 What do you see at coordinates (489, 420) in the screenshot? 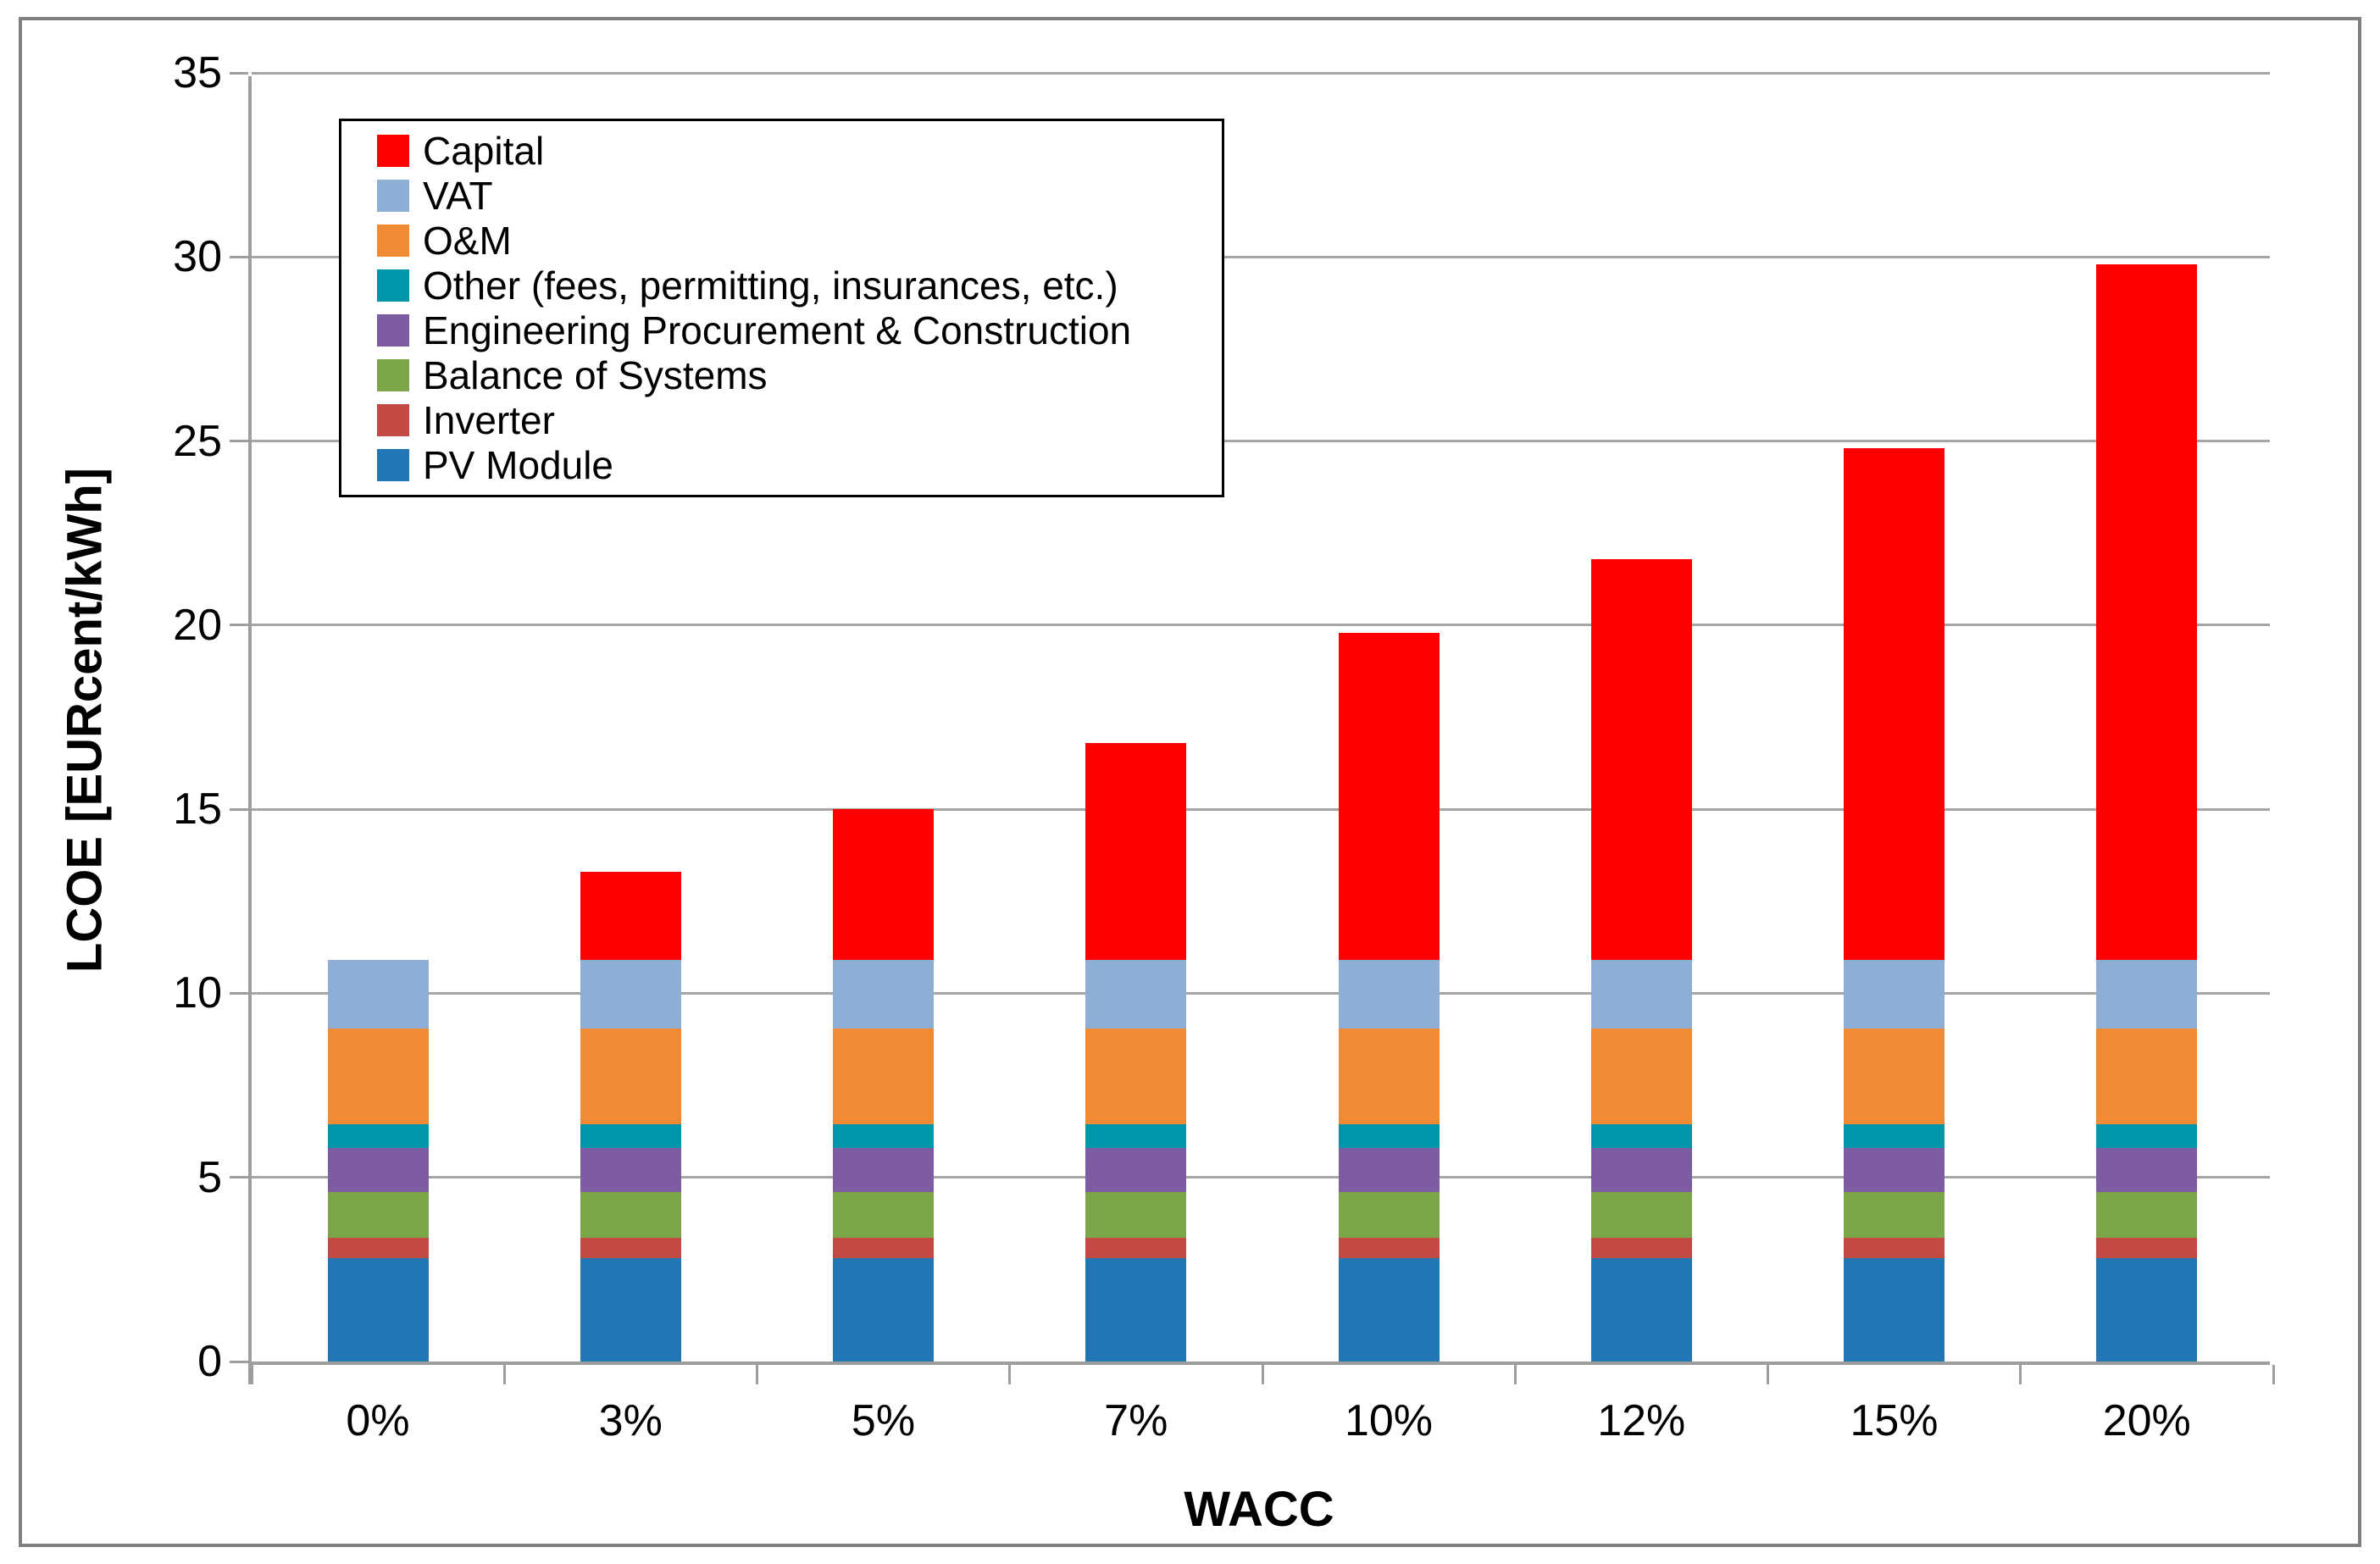
I see `legend-label: Inverter` at bounding box center [489, 420].